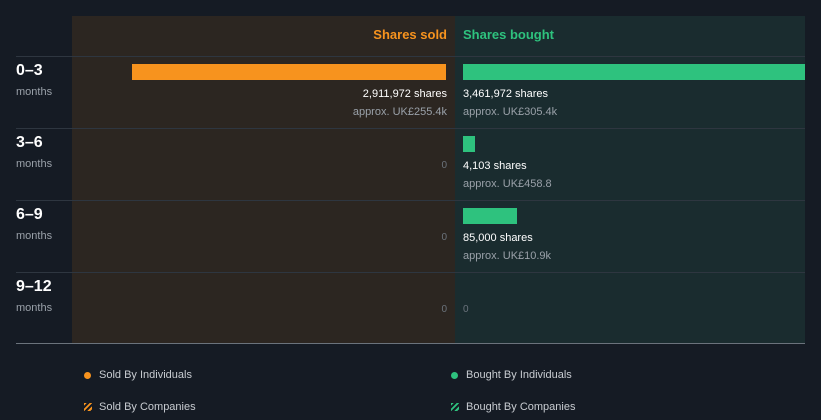  I want to click on legend-sold-individuals: Sold By Individuals, so click(138, 375).